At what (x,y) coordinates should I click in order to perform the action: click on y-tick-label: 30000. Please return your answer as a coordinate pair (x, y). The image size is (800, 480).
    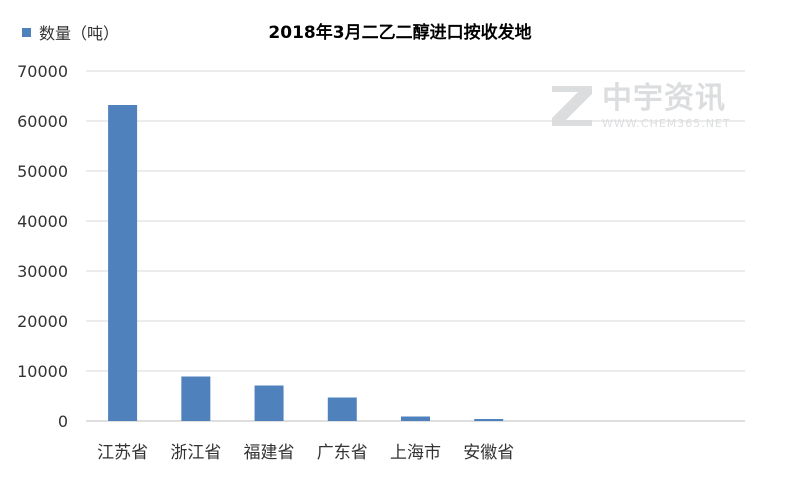
    Looking at the image, I should click on (42, 271).